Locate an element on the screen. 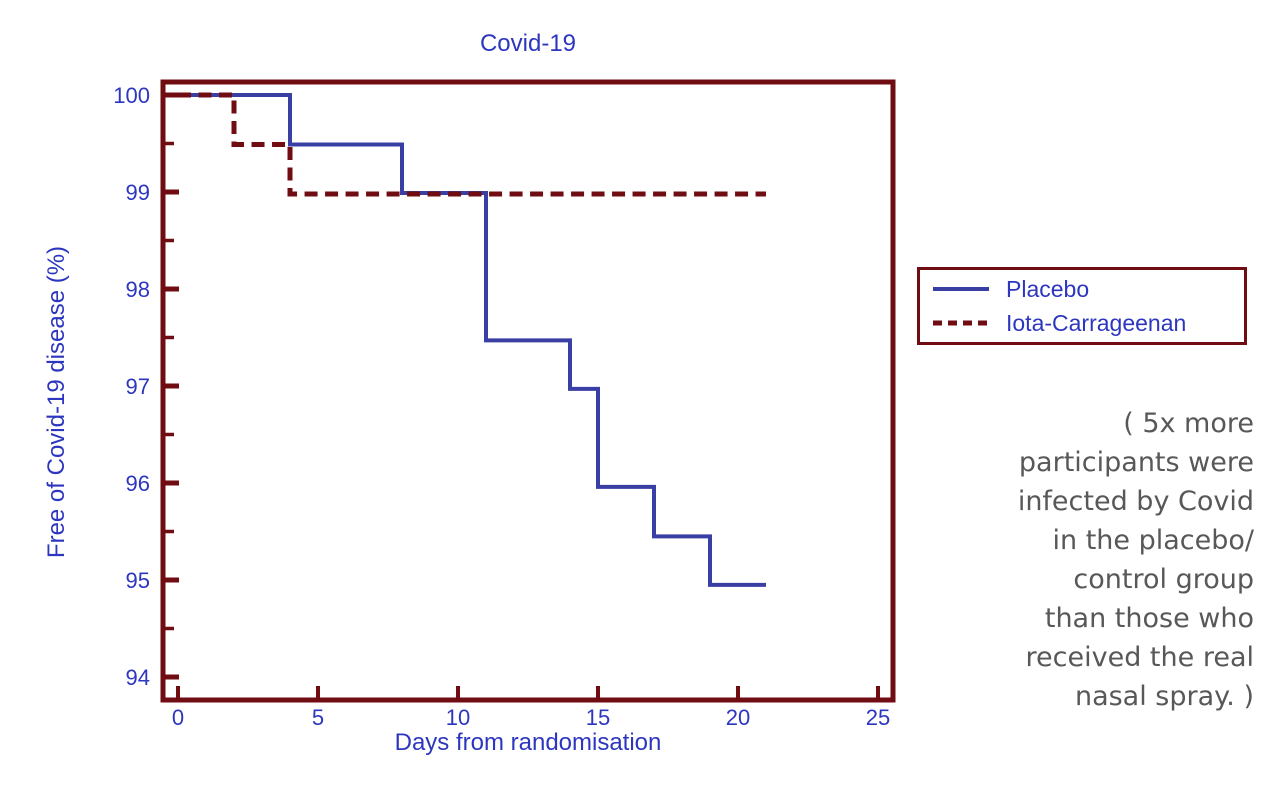 The width and height of the screenshot is (1280, 788). dashed-line-swatch-icon is located at coordinates (961, 323).